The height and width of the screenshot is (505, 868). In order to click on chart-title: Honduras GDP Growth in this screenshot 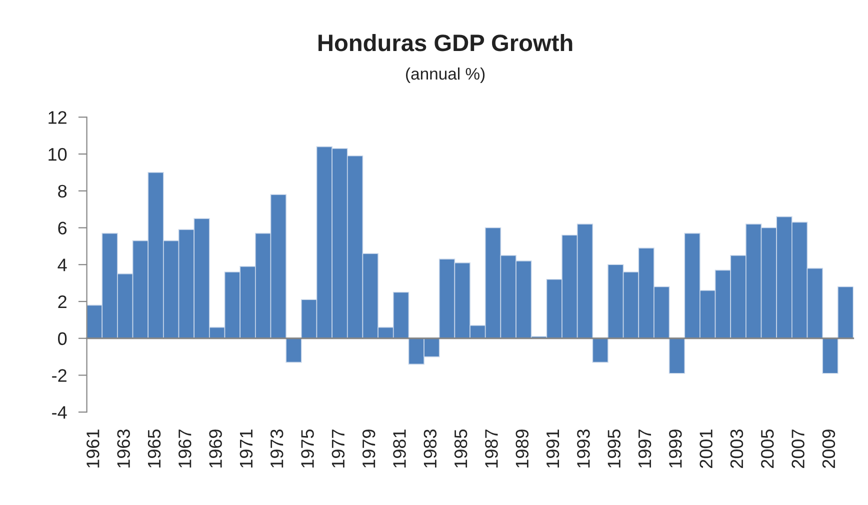, I will do `click(445, 43)`.